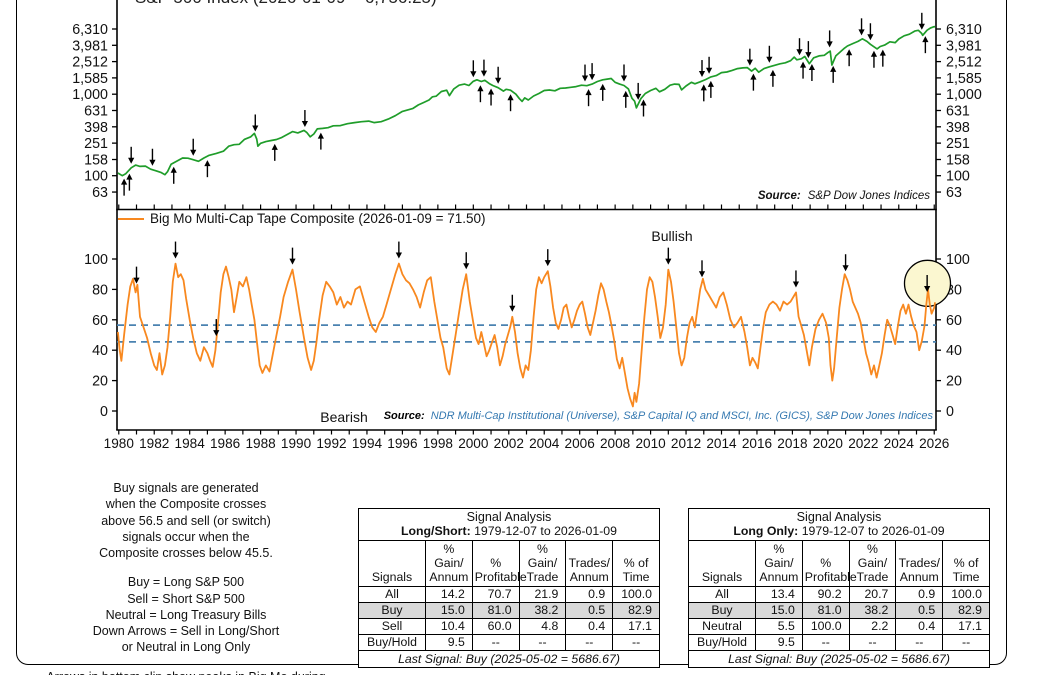 Image resolution: width=1056 pixels, height=675 pixels. I want to click on svg-text: 2004, so click(544, 443).